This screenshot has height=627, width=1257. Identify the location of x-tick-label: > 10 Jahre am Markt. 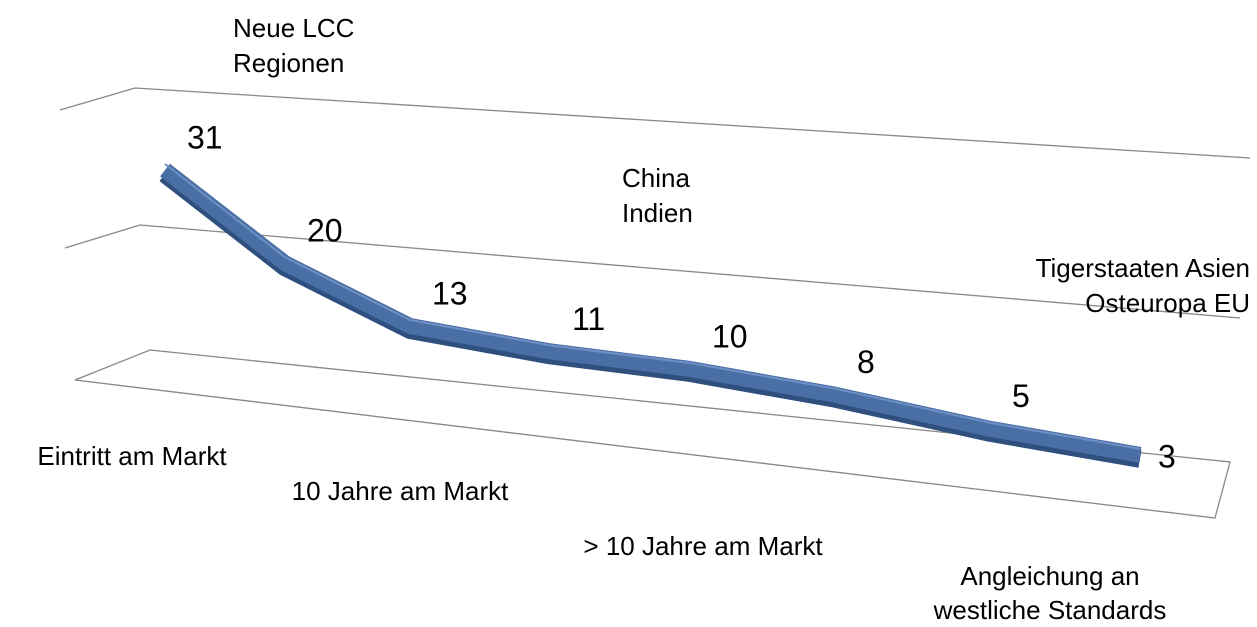
(703, 546).